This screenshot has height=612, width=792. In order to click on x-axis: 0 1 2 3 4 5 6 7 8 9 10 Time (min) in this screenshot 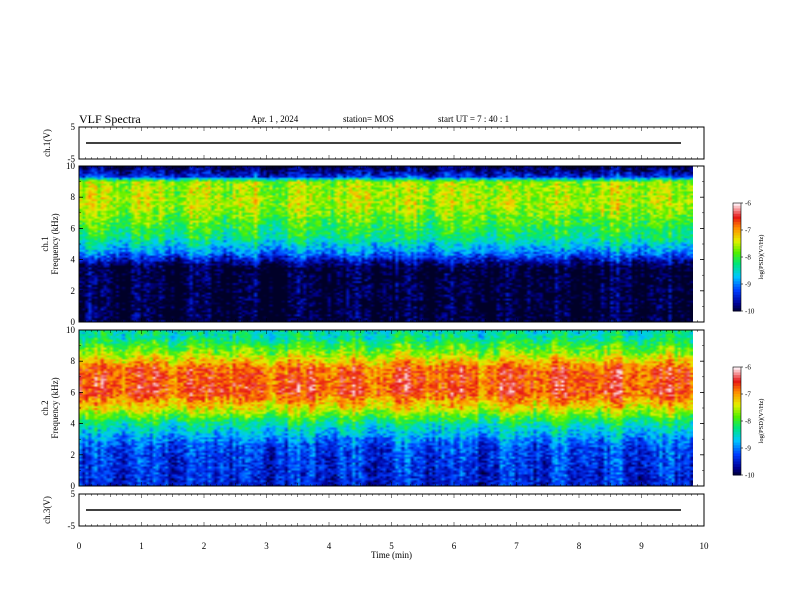, I will do `click(393, 550)`.